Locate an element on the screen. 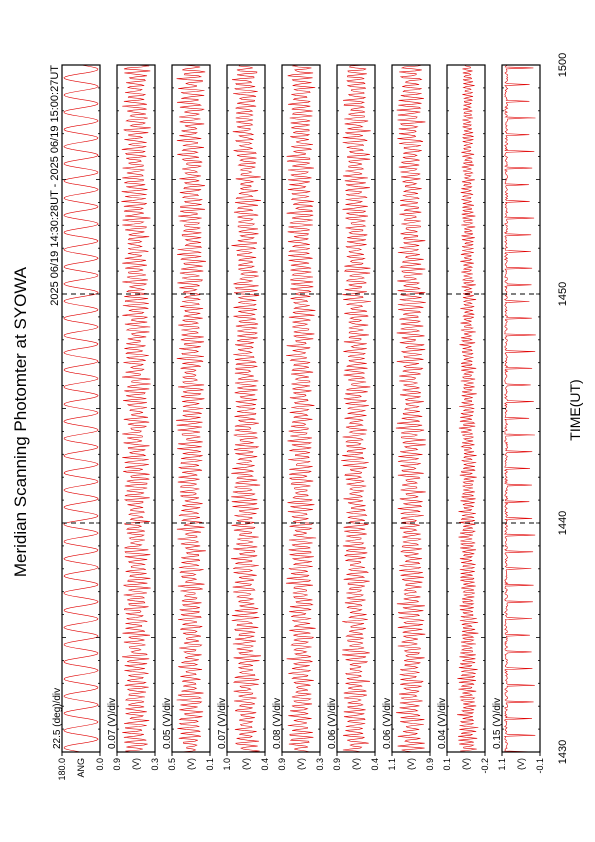 The width and height of the screenshot is (595, 842). scale-label: 0.08 (V)/div is located at coordinates (277, 723).